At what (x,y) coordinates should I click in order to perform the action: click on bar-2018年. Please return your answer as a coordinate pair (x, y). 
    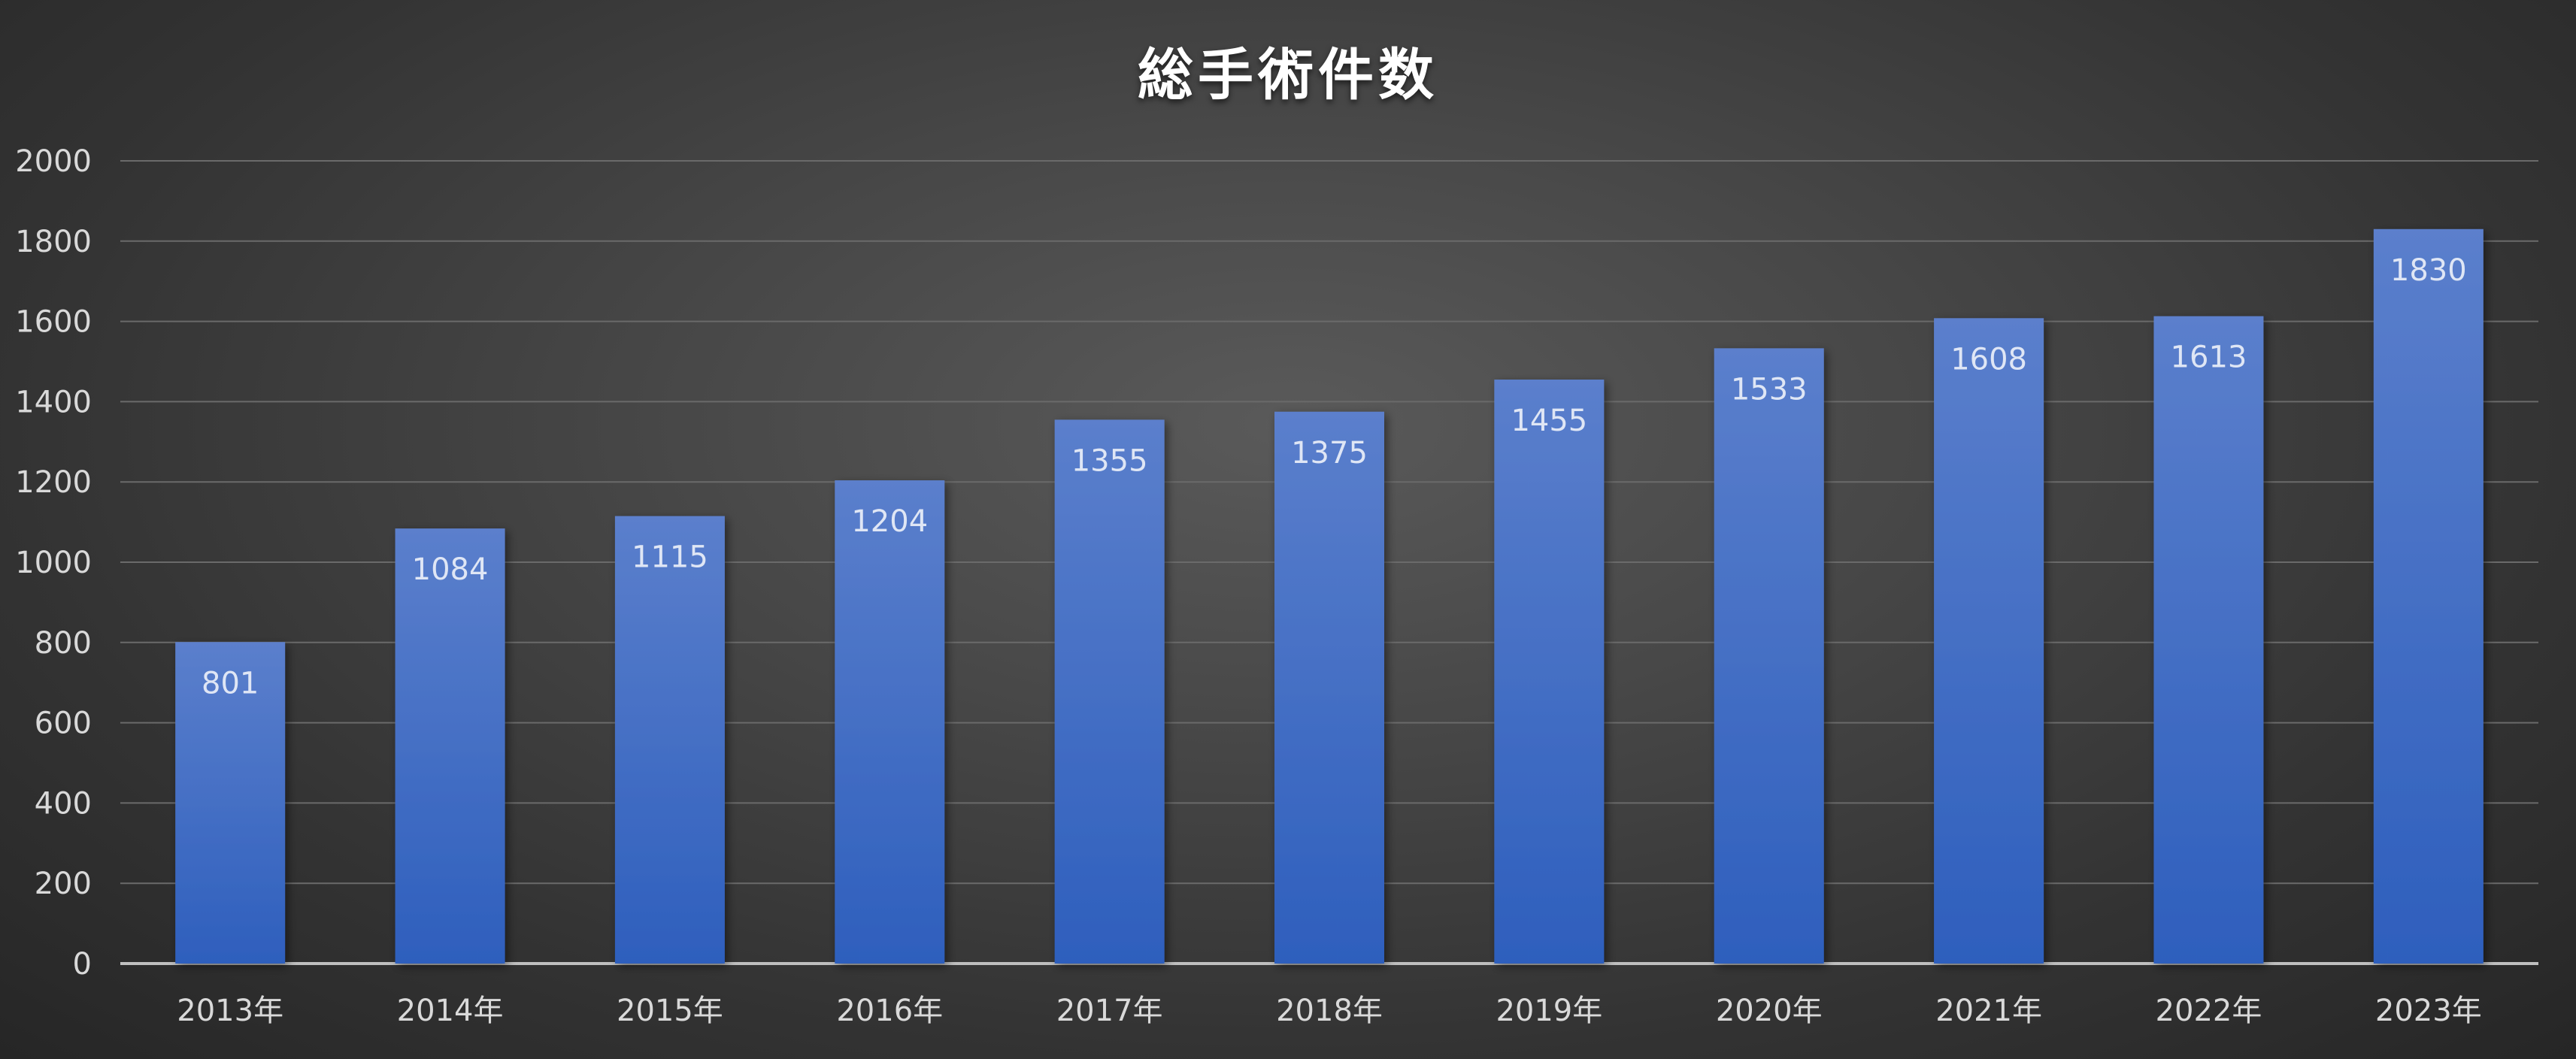
    Looking at the image, I should click on (1329, 687).